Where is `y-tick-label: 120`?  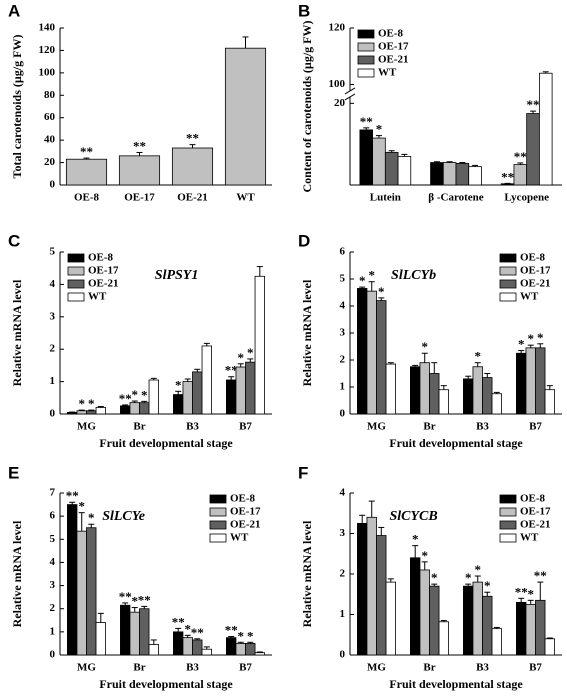 y-tick-label: 120 is located at coordinates (337, 28).